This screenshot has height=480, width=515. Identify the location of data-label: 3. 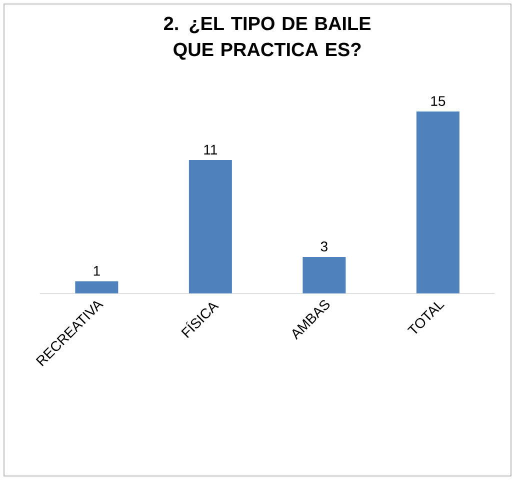
(324, 247).